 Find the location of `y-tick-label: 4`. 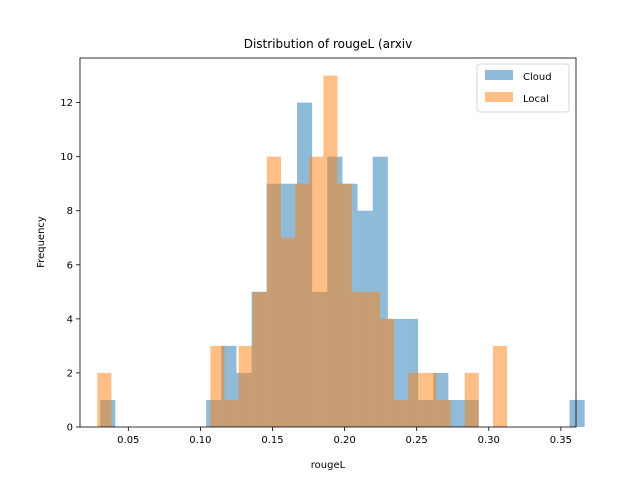

y-tick-label: 4 is located at coordinates (70, 319).